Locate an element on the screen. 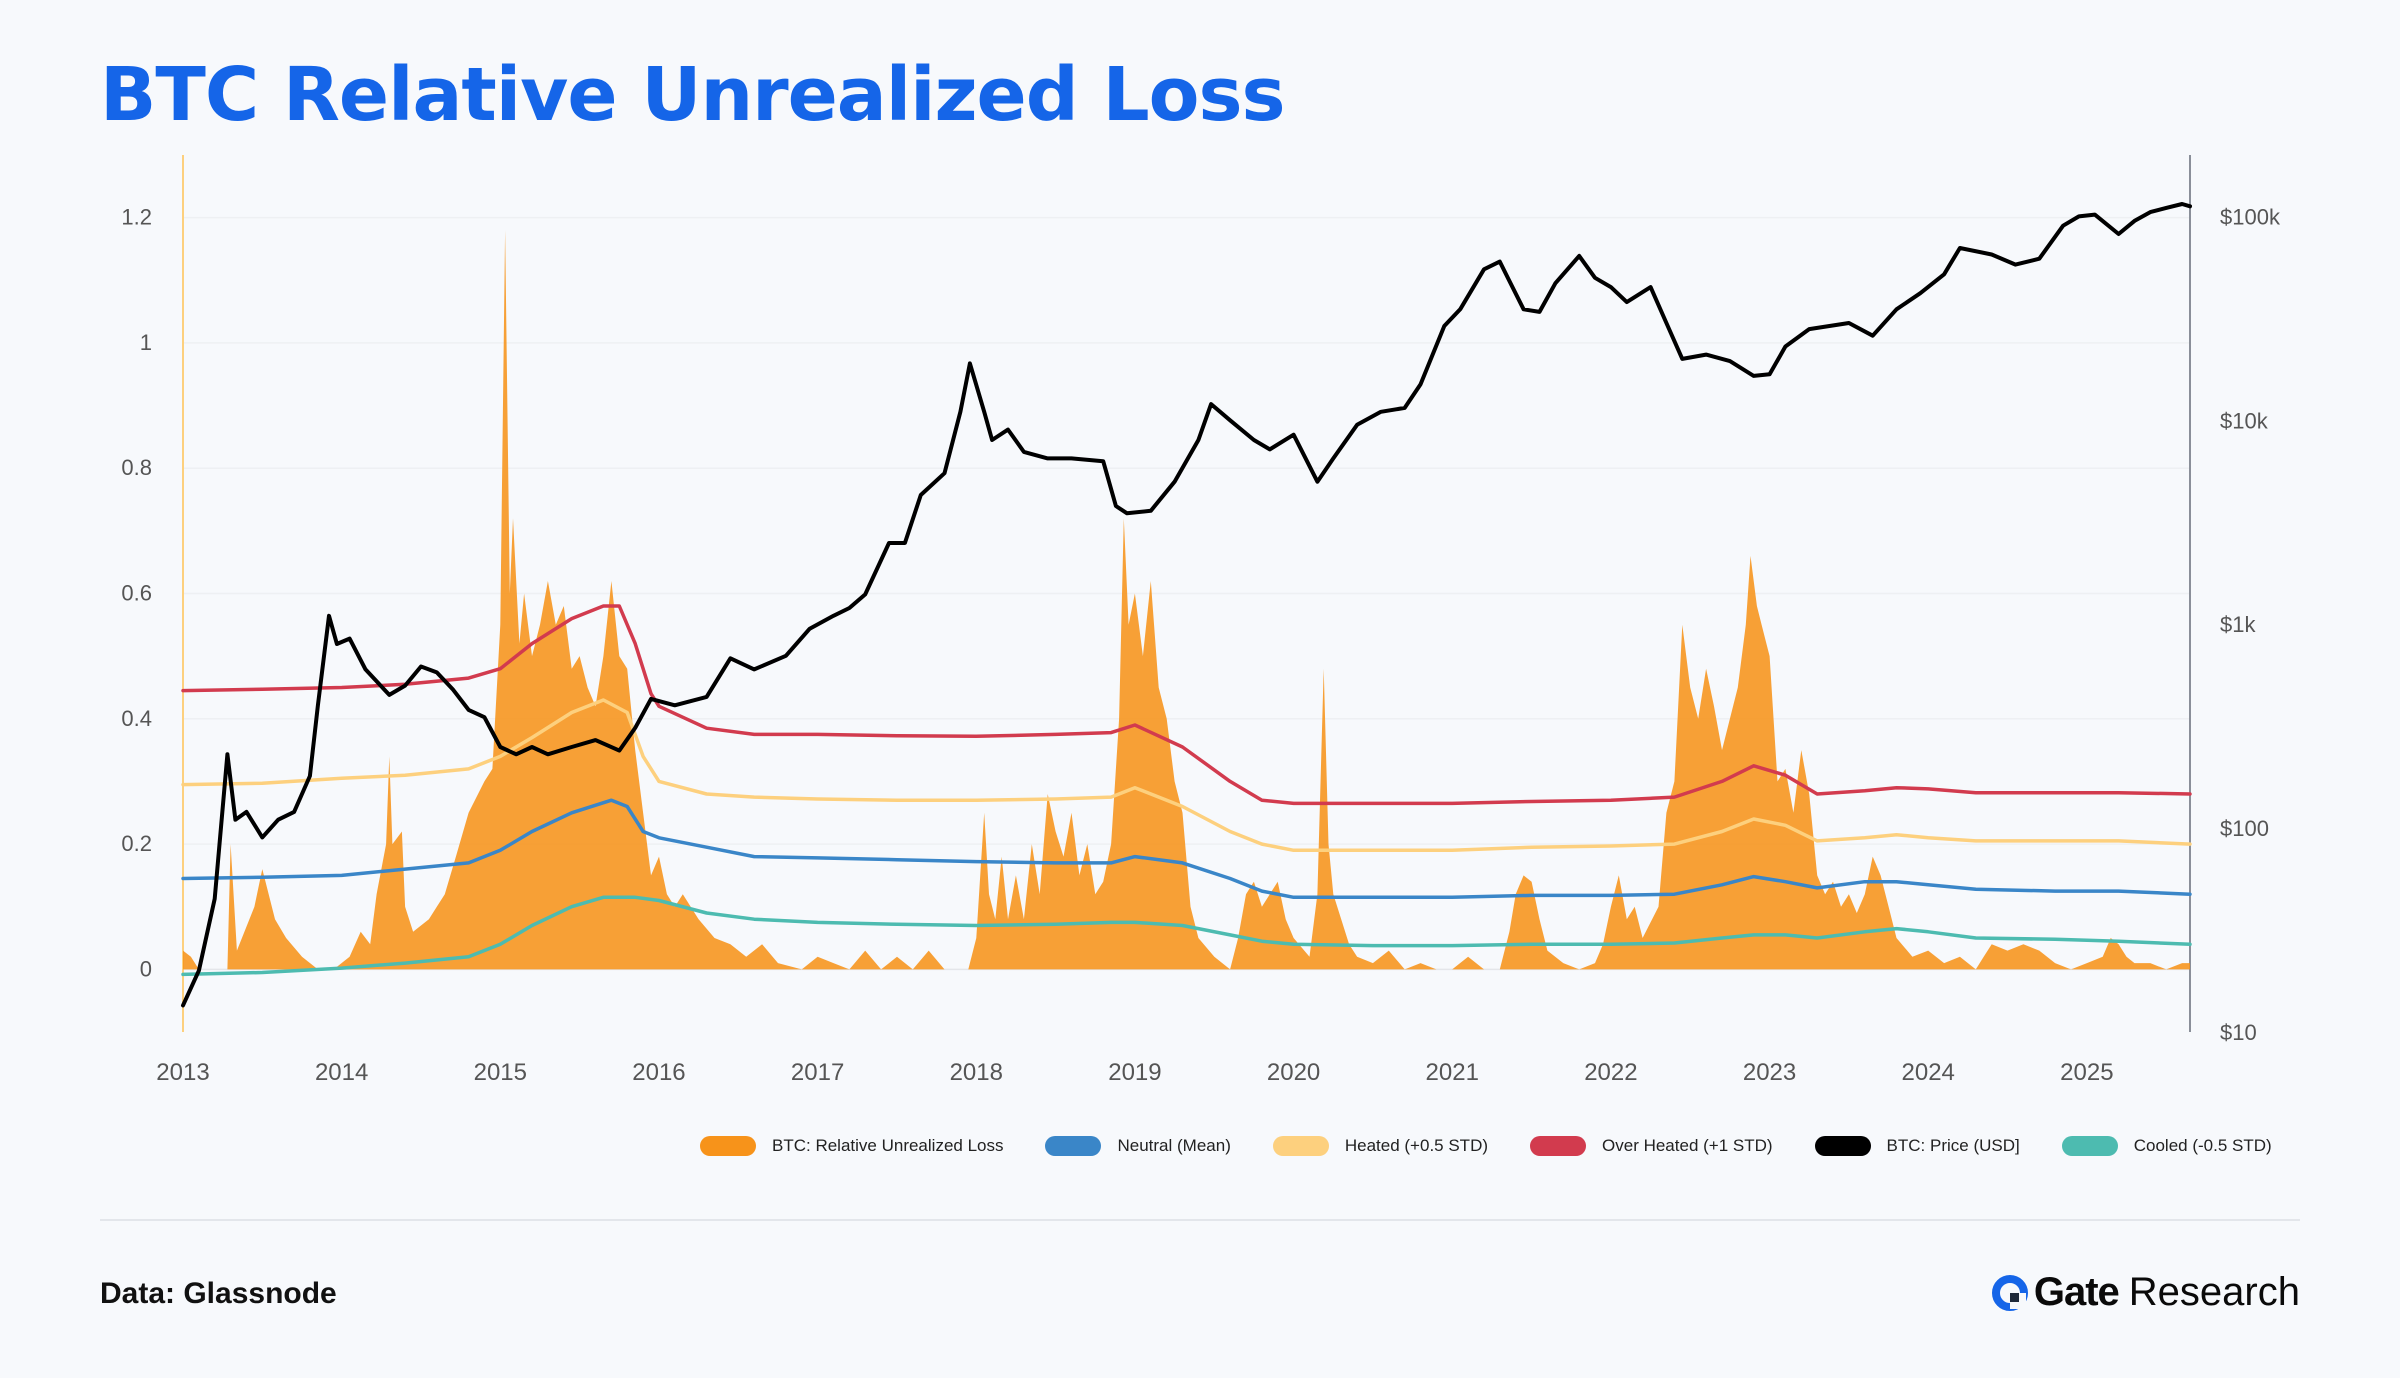  legend-label: Cooled (-0.5 STD) is located at coordinates (2202, 1145).